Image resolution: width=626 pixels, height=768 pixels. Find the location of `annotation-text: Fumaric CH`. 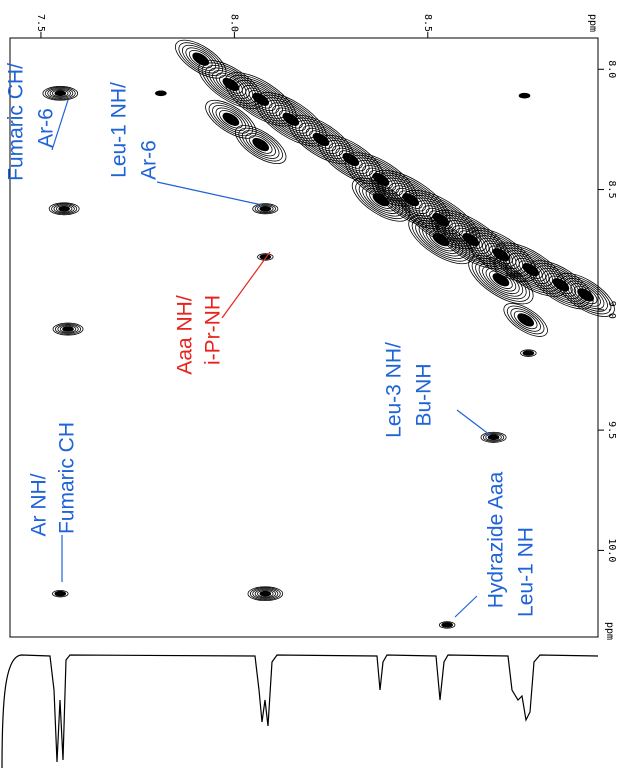

annotation-text: Fumaric CH is located at coordinates (67, 478).